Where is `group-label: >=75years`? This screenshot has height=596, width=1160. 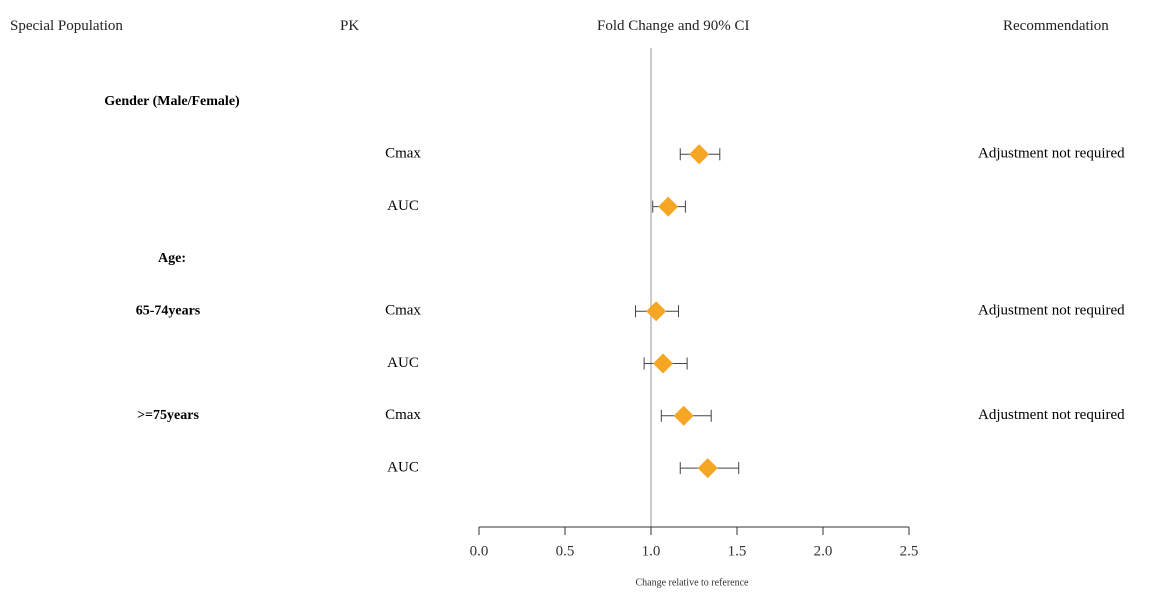
group-label: >=75years is located at coordinates (168, 415).